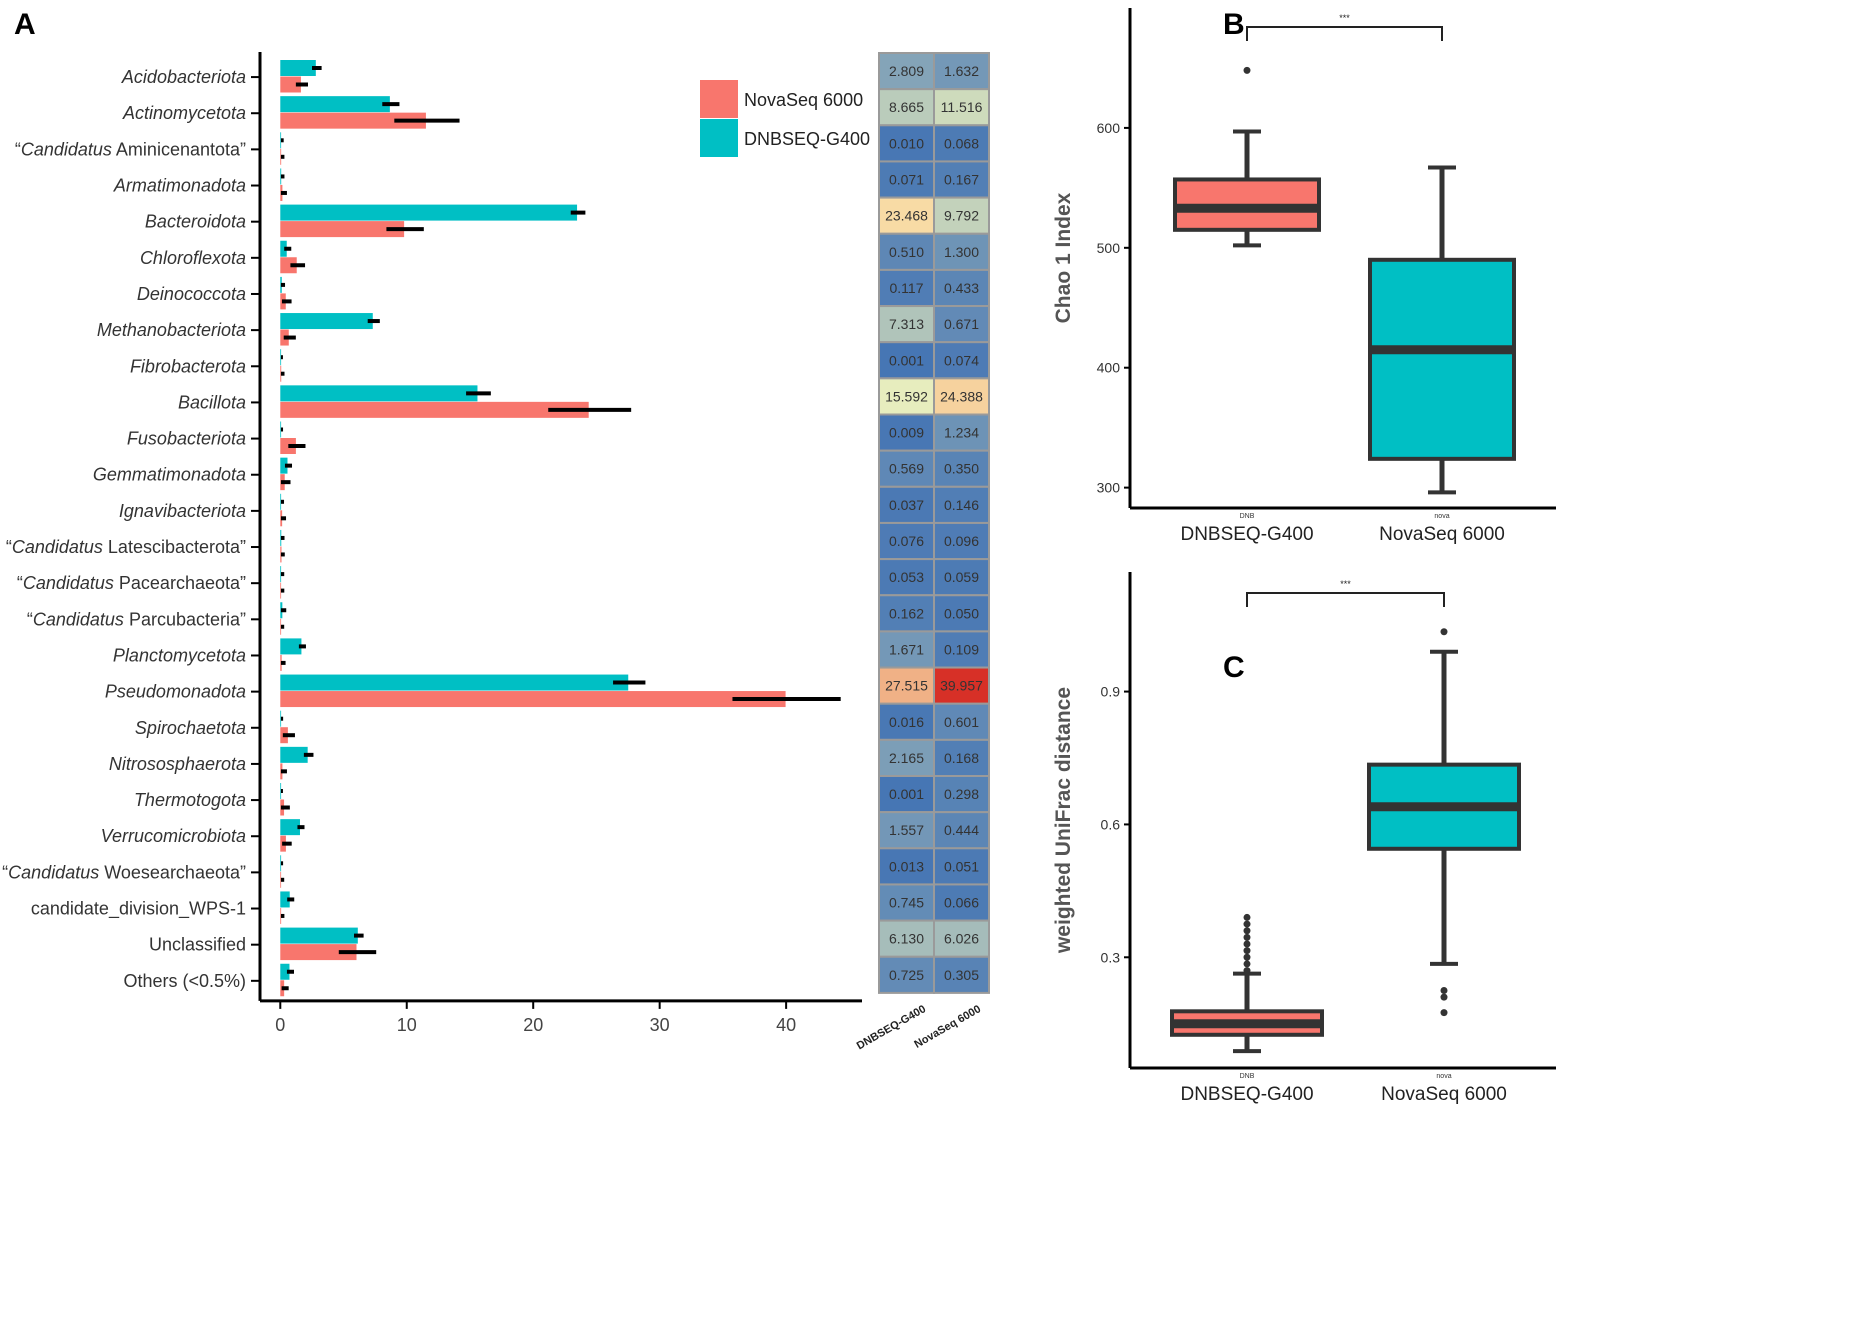 The image size is (1866, 1317). What do you see at coordinates (1234, 667) in the screenshot?
I see `panel-label-c: C` at bounding box center [1234, 667].